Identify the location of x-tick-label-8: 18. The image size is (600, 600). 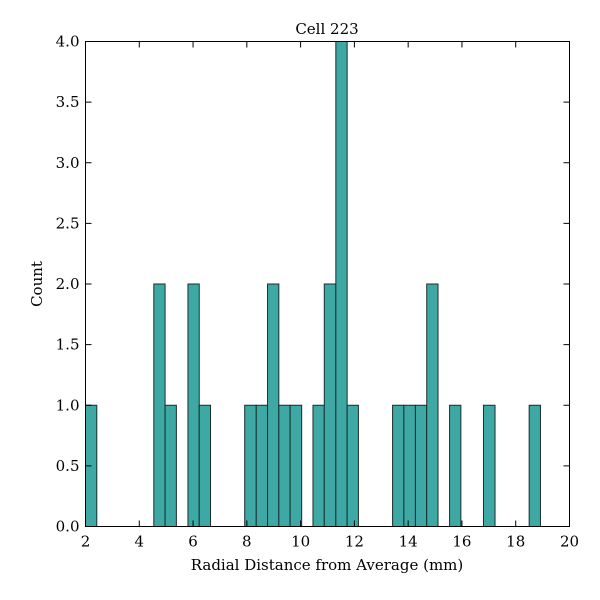
(515, 542).